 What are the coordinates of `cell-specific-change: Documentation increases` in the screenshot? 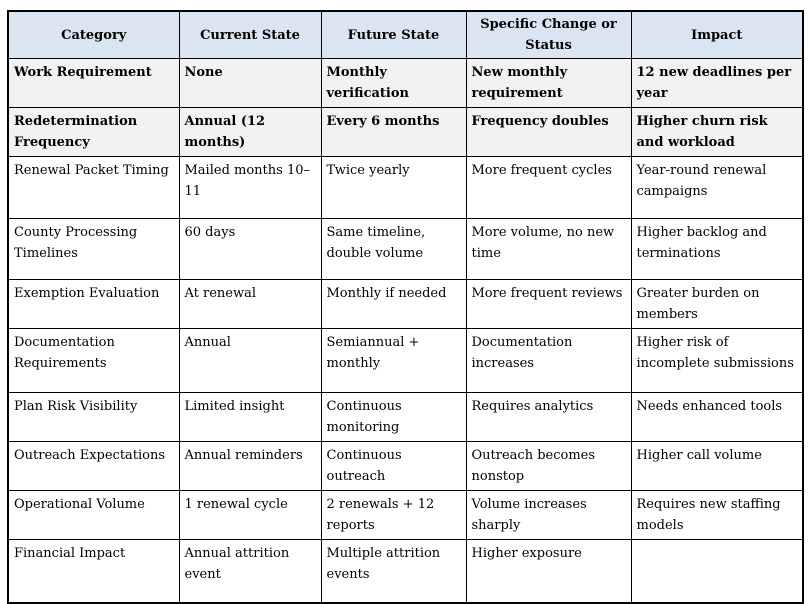 It's located at (548, 360).